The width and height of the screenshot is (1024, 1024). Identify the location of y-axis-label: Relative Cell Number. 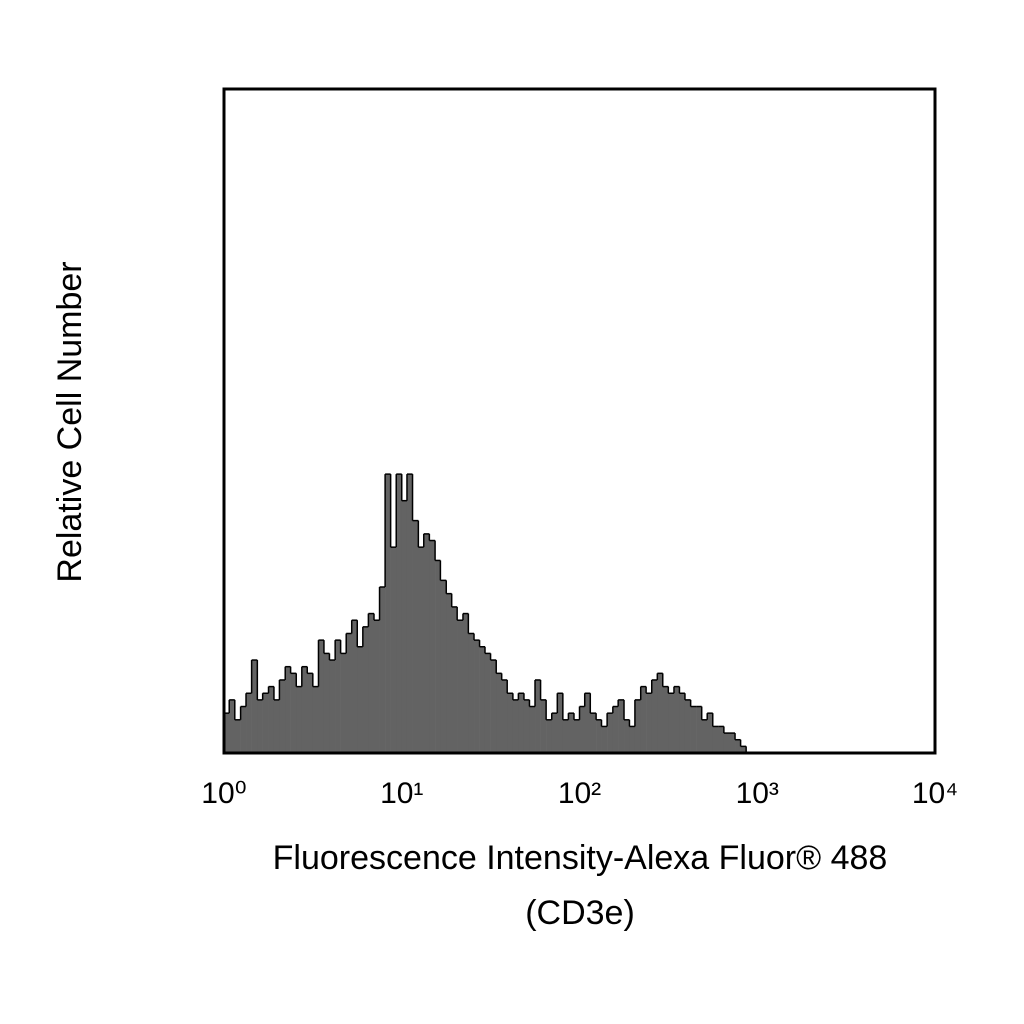
(70, 421).